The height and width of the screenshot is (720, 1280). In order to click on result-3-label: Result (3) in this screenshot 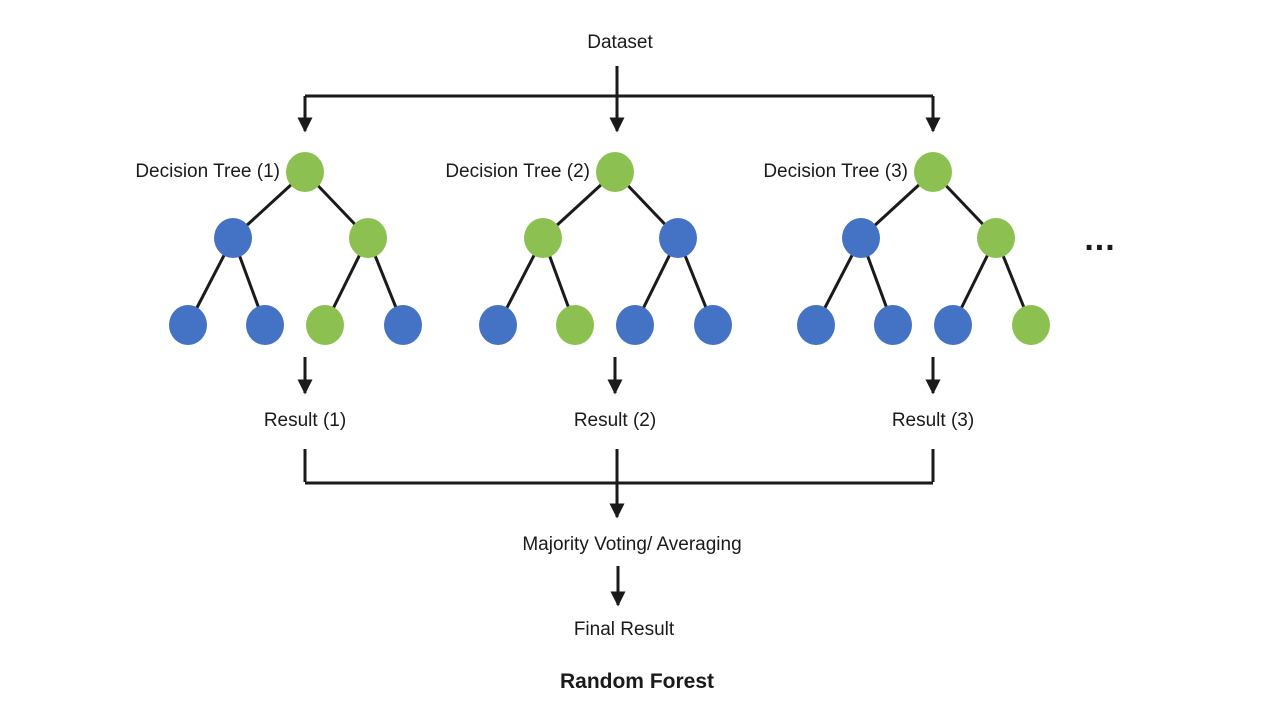, I will do `click(933, 420)`.